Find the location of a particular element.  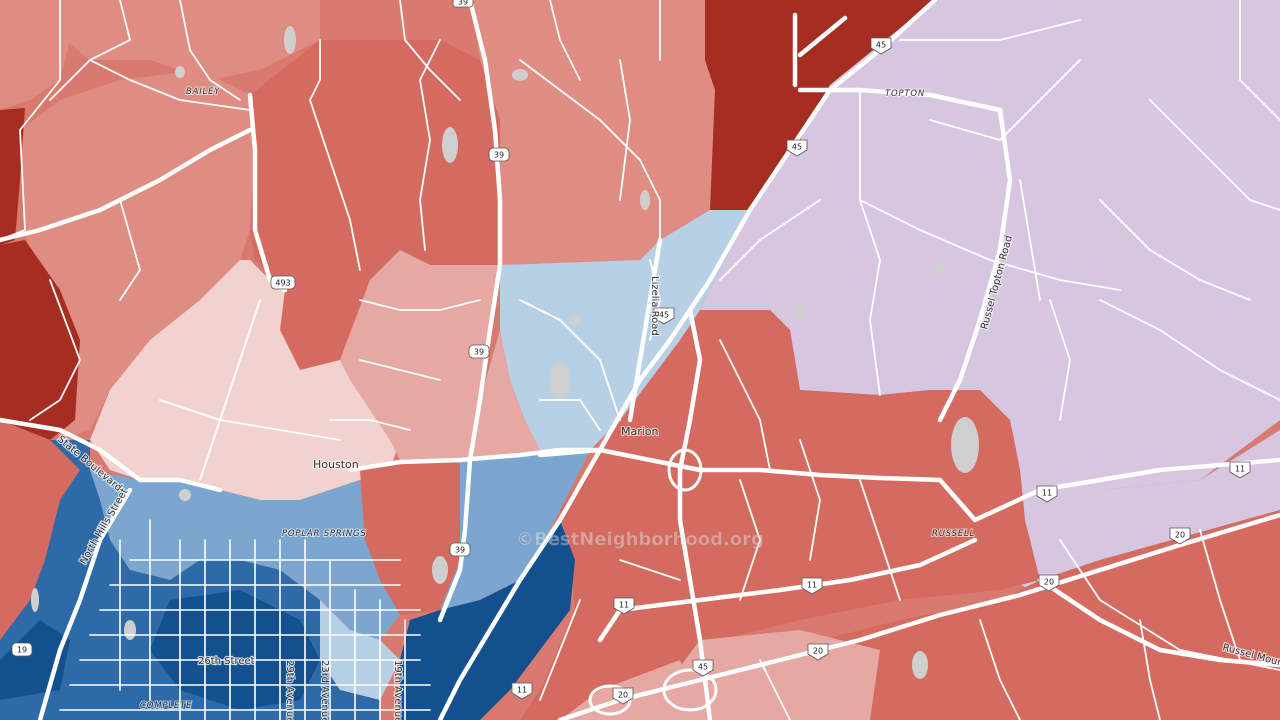

label-topton: TOPTON is located at coordinates (905, 94).